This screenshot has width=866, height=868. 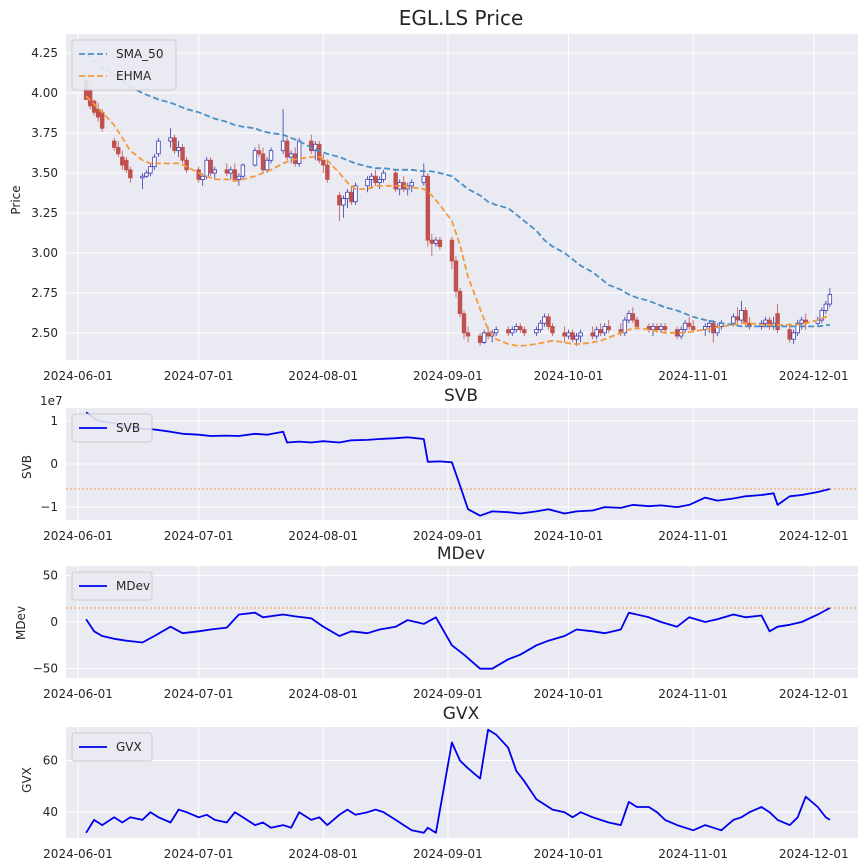 I want to click on legend-label: MDev, so click(x=133, y=586).